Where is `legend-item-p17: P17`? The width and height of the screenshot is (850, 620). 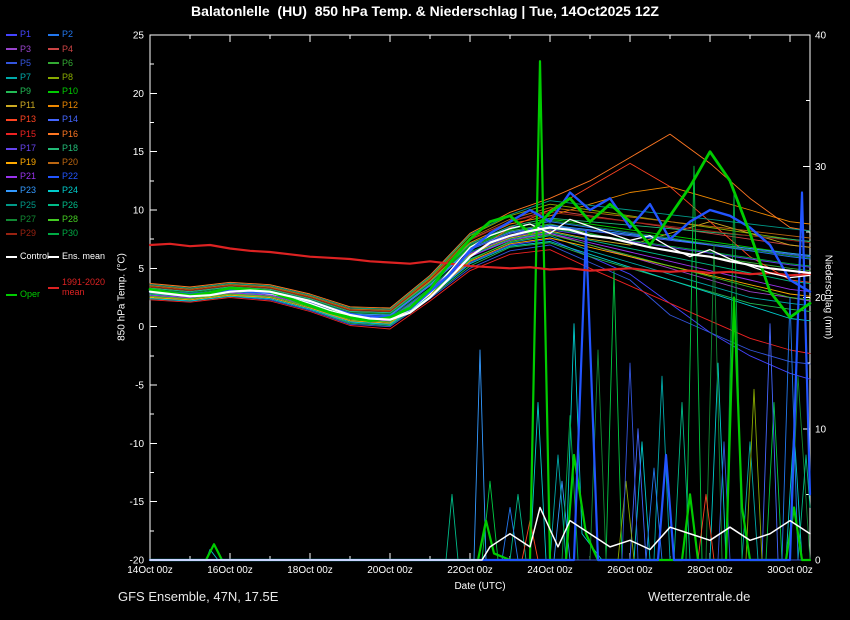 legend-item-p17: P17 is located at coordinates (27, 148).